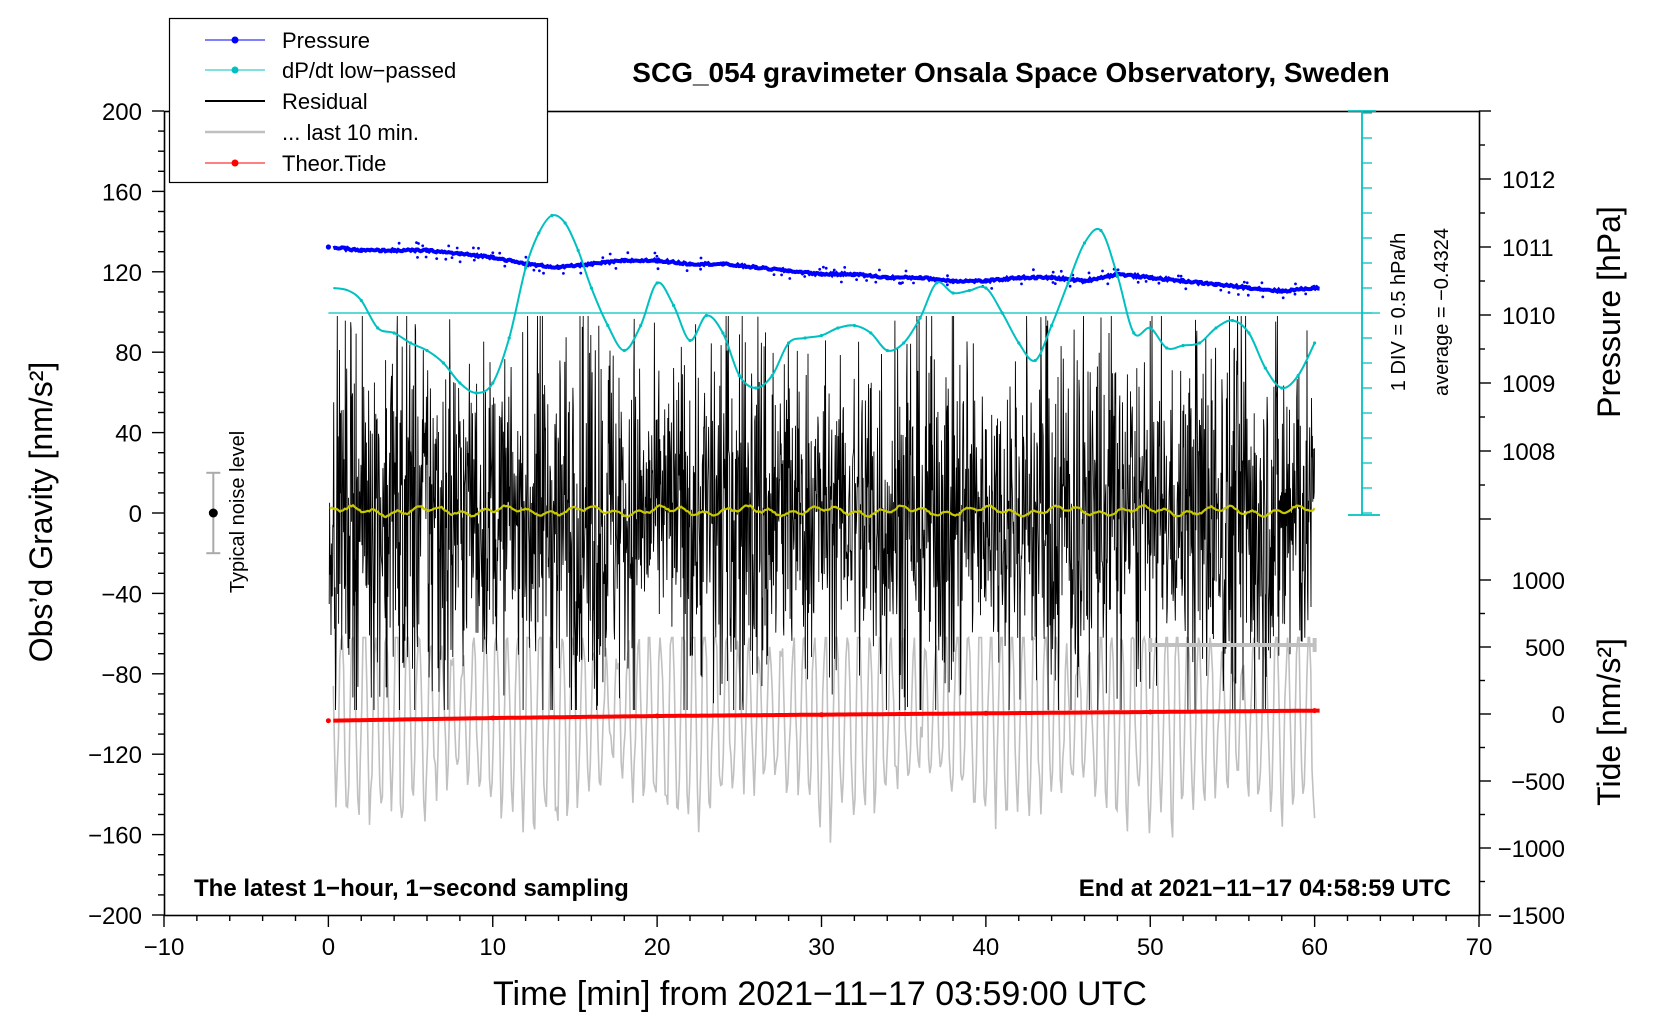 Image resolution: width=1660 pixels, height=1020 pixels. What do you see at coordinates (121, 594) in the screenshot?
I see `y-tick-label: −40` at bounding box center [121, 594].